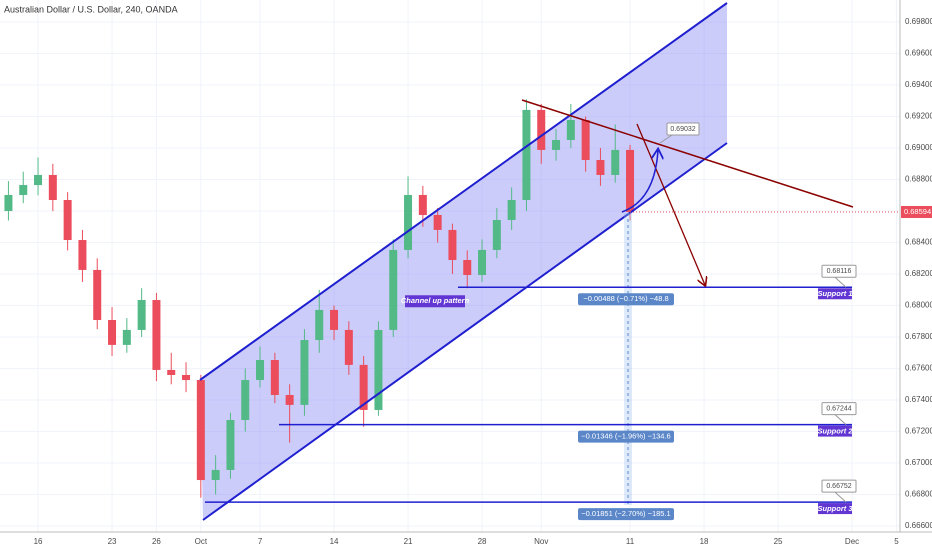 The image size is (932, 550). I want to click on value-callout: 0.67244, so click(838, 408).